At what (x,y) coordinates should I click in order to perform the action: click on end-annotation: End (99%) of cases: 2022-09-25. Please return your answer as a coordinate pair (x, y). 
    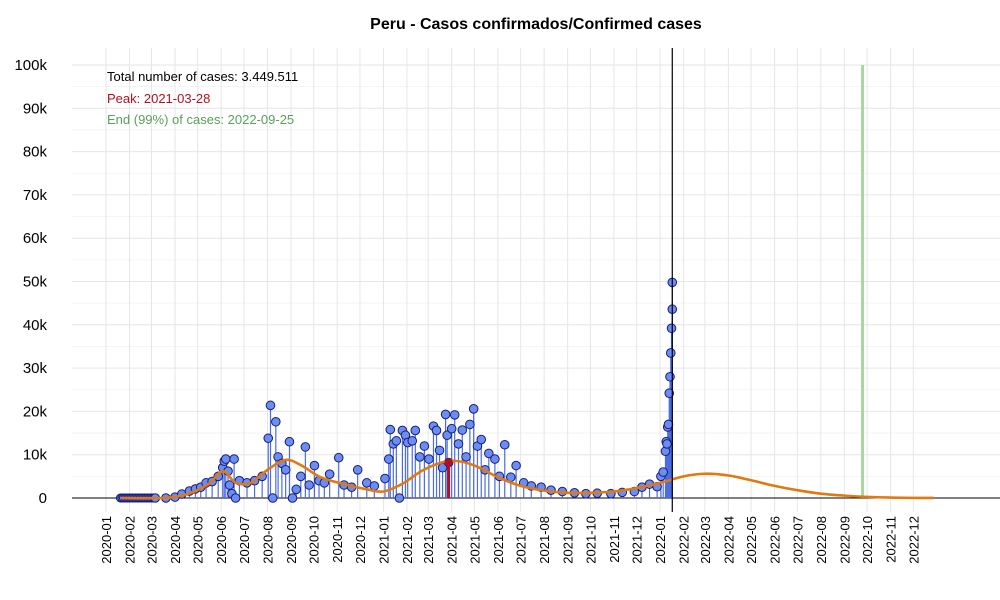
    Looking at the image, I should click on (200, 119).